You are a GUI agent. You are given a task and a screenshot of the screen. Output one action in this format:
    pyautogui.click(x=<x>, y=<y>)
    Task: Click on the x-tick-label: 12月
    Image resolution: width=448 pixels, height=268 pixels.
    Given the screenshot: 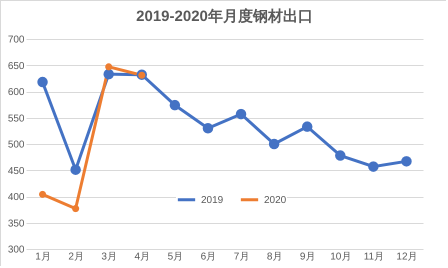 What is the action you would take?
    pyautogui.click(x=407, y=257)
    